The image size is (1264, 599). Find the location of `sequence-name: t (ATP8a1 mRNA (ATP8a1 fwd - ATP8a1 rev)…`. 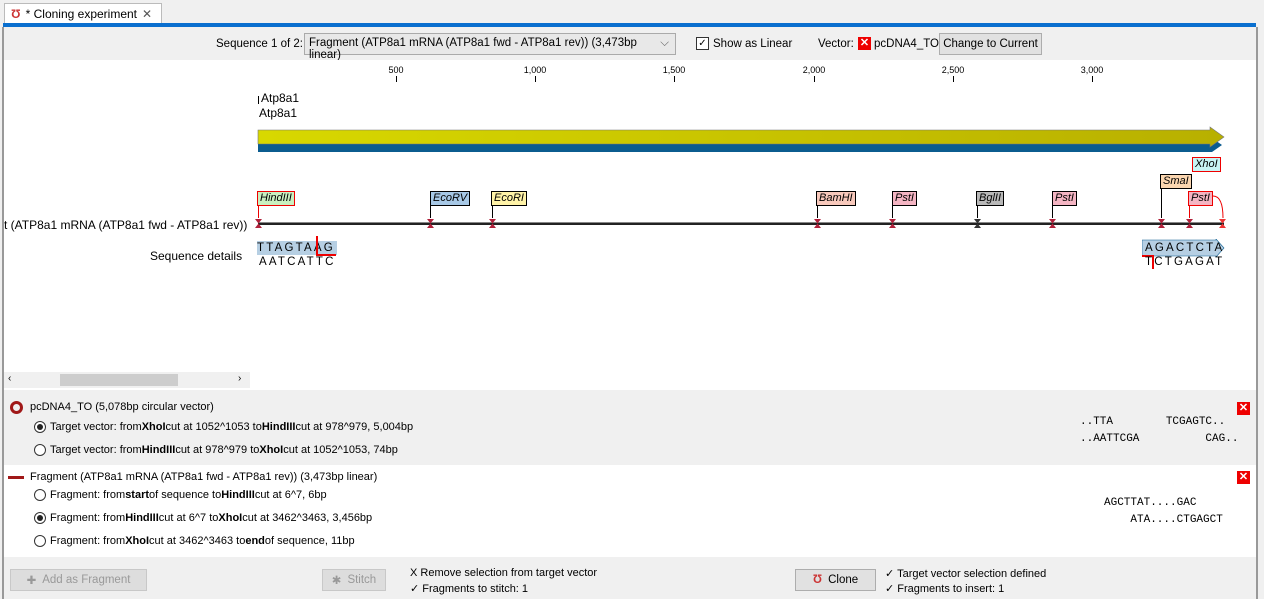

sequence-name: t (ATP8a1 mRNA (ATP8a1 fwd - ATP8a1 rev)… is located at coordinates (126, 225).